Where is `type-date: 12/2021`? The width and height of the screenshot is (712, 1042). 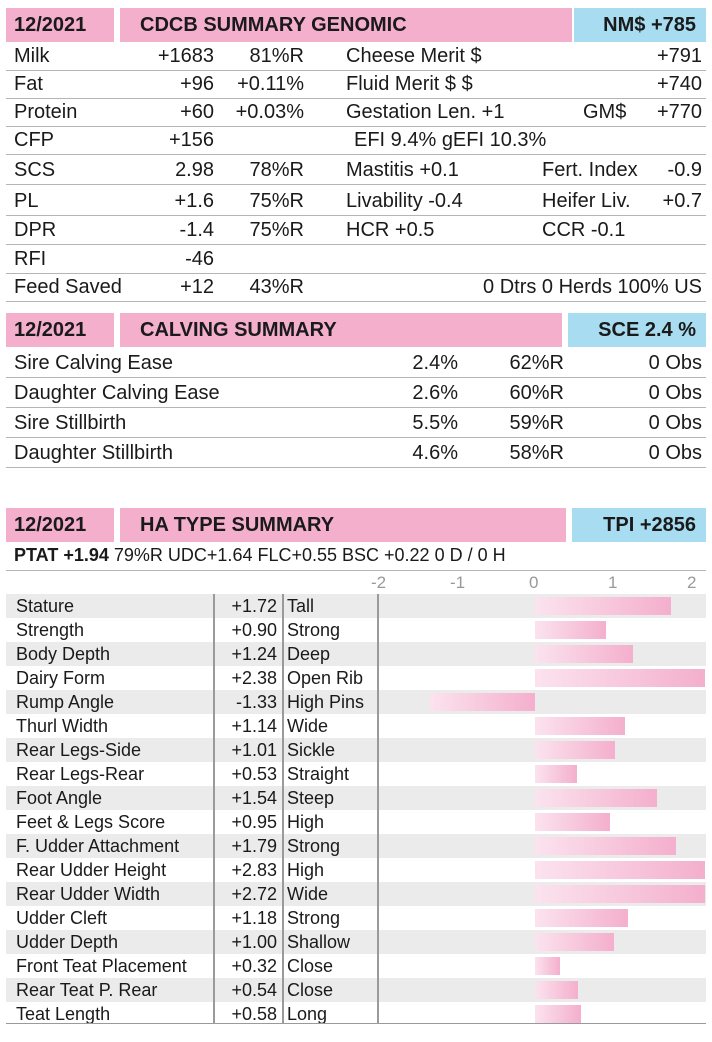
type-date: 12/2021 is located at coordinates (60, 525).